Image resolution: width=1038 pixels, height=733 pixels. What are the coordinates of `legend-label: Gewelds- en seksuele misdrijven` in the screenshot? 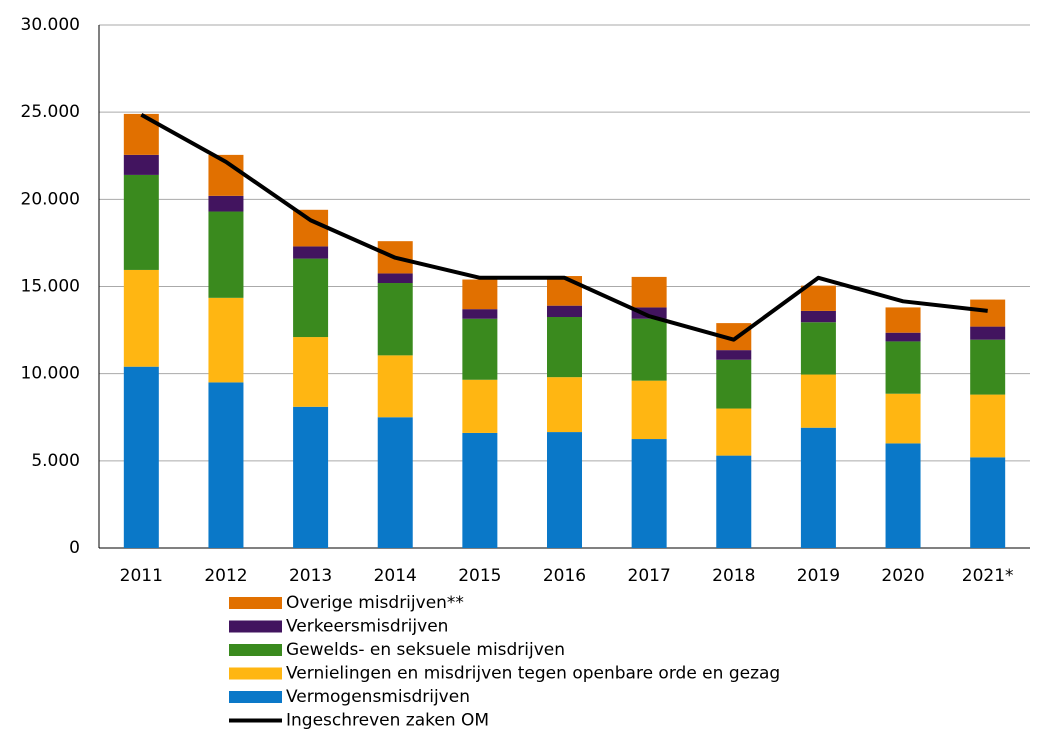 It's located at (425, 650).